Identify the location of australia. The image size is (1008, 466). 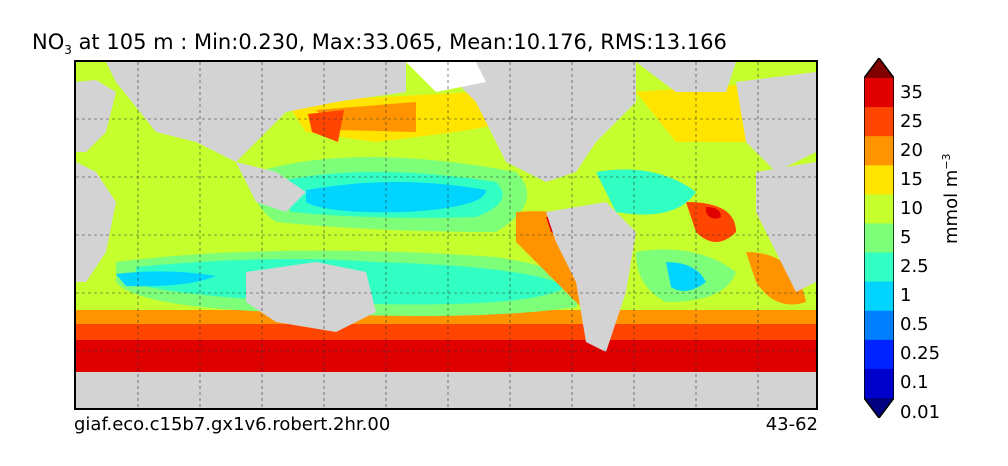
(311, 297).